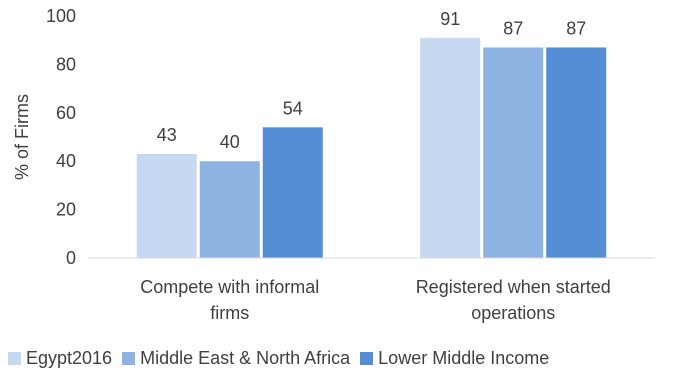 Image resolution: width=683 pixels, height=374 pixels. Describe the element at coordinates (61, 16) in the screenshot. I see `y-tick-label: 100` at that location.